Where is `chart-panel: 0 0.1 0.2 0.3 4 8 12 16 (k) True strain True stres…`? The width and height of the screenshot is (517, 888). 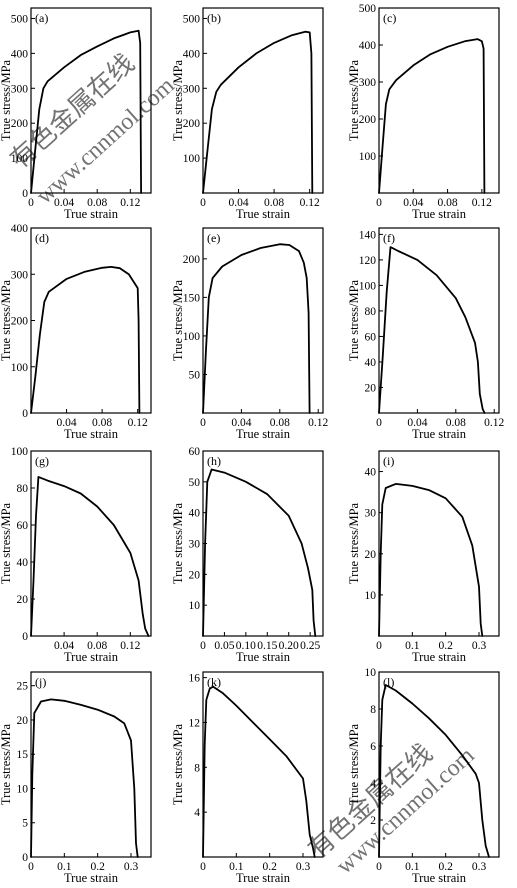
chart-panel: 0 0.1 0.2 0.3 4 8 12 16 (k) True strain True stres… is located at coordinates (247, 778).